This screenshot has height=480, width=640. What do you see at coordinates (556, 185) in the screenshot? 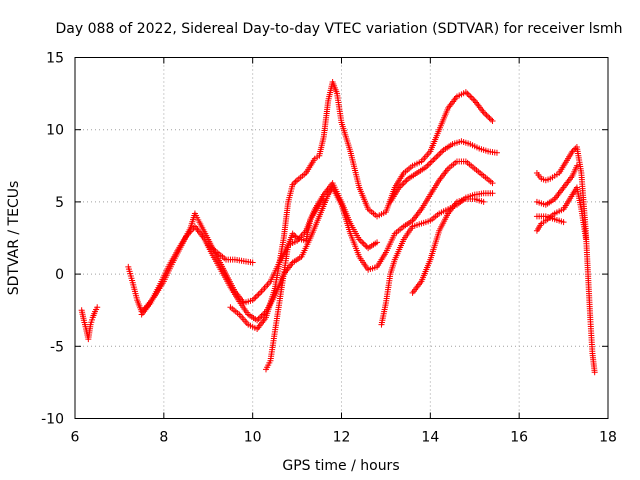
I see `series-track-k` at bounding box center [556, 185].